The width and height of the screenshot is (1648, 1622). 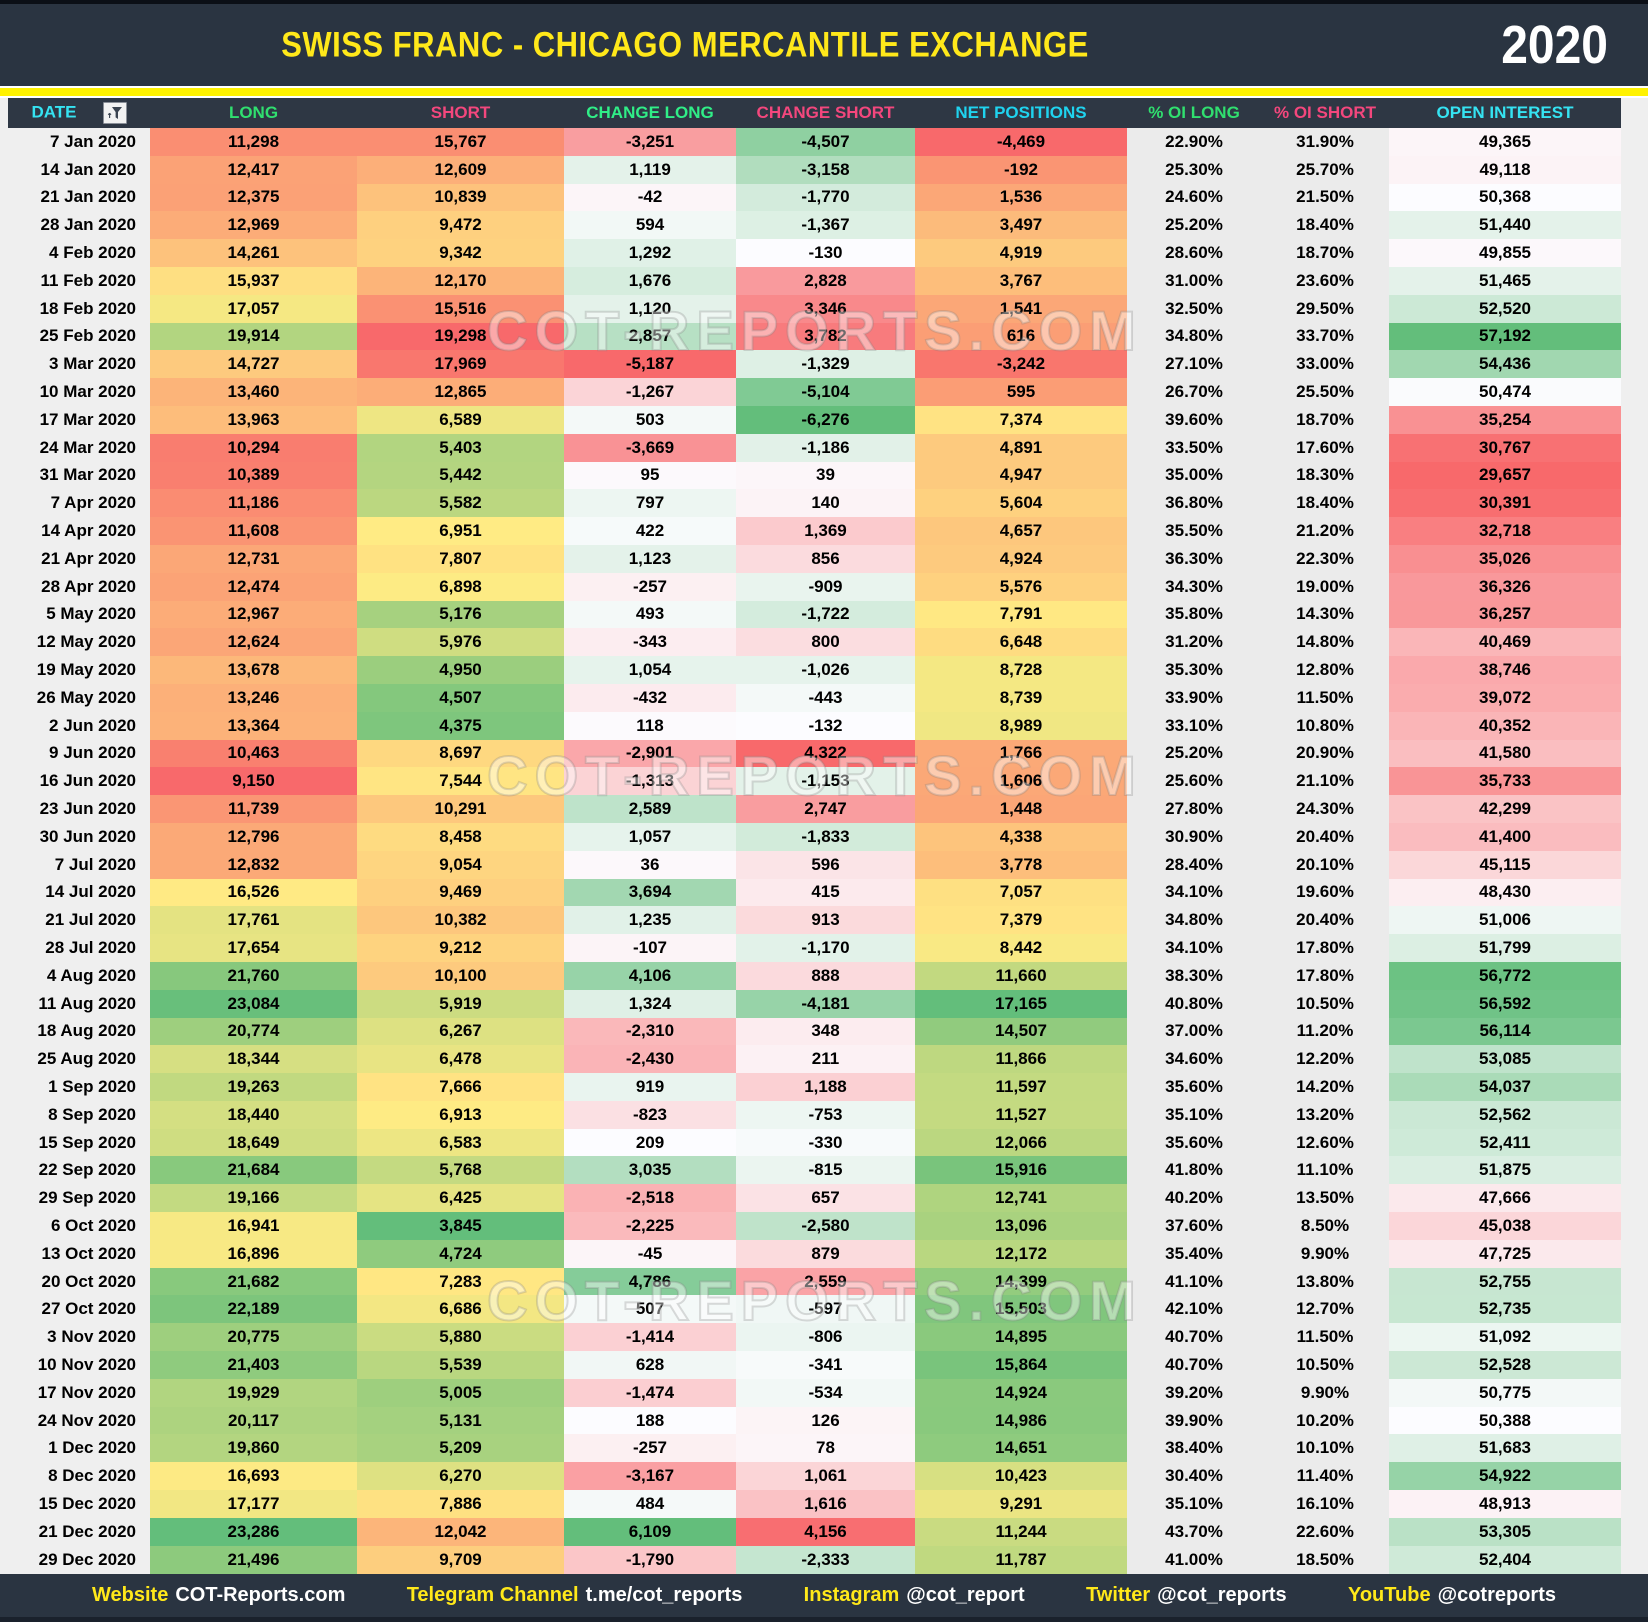 I want to click on cell-pct_oi_long: 27.80%, so click(x=1194, y=809).